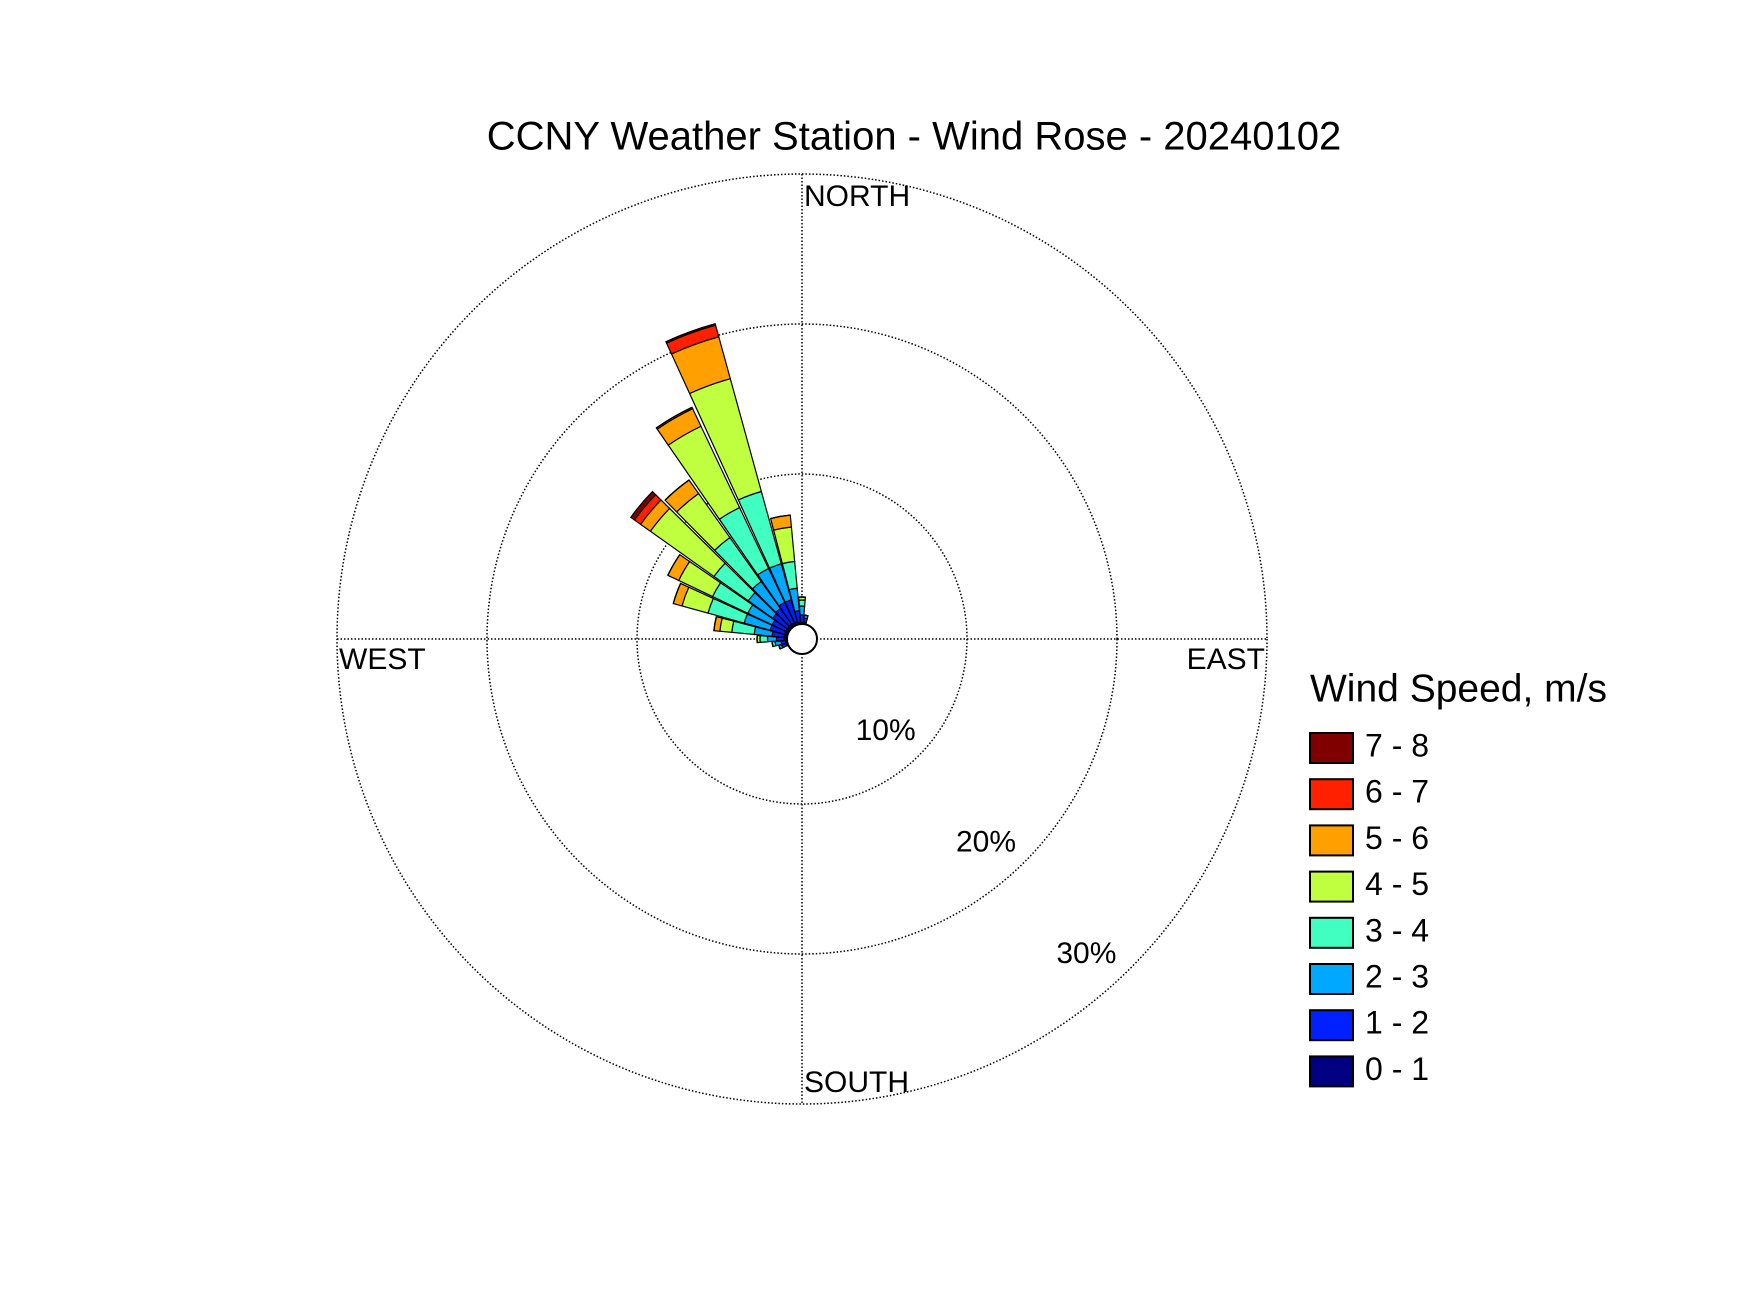 The width and height of the screenshot is (1750, 1313). What do you see at coordinates (856, 1082) in the screenshot?
I see `direction-label: SOUTH` at bounding box center [856, 1082].